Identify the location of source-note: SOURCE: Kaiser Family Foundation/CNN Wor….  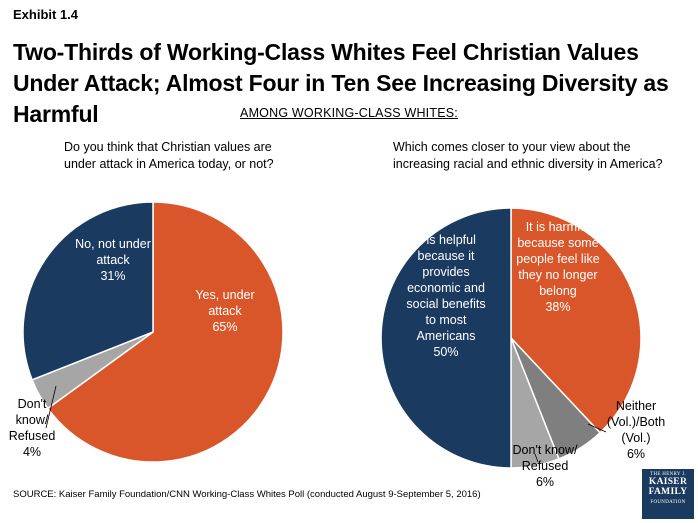
(247, 494).